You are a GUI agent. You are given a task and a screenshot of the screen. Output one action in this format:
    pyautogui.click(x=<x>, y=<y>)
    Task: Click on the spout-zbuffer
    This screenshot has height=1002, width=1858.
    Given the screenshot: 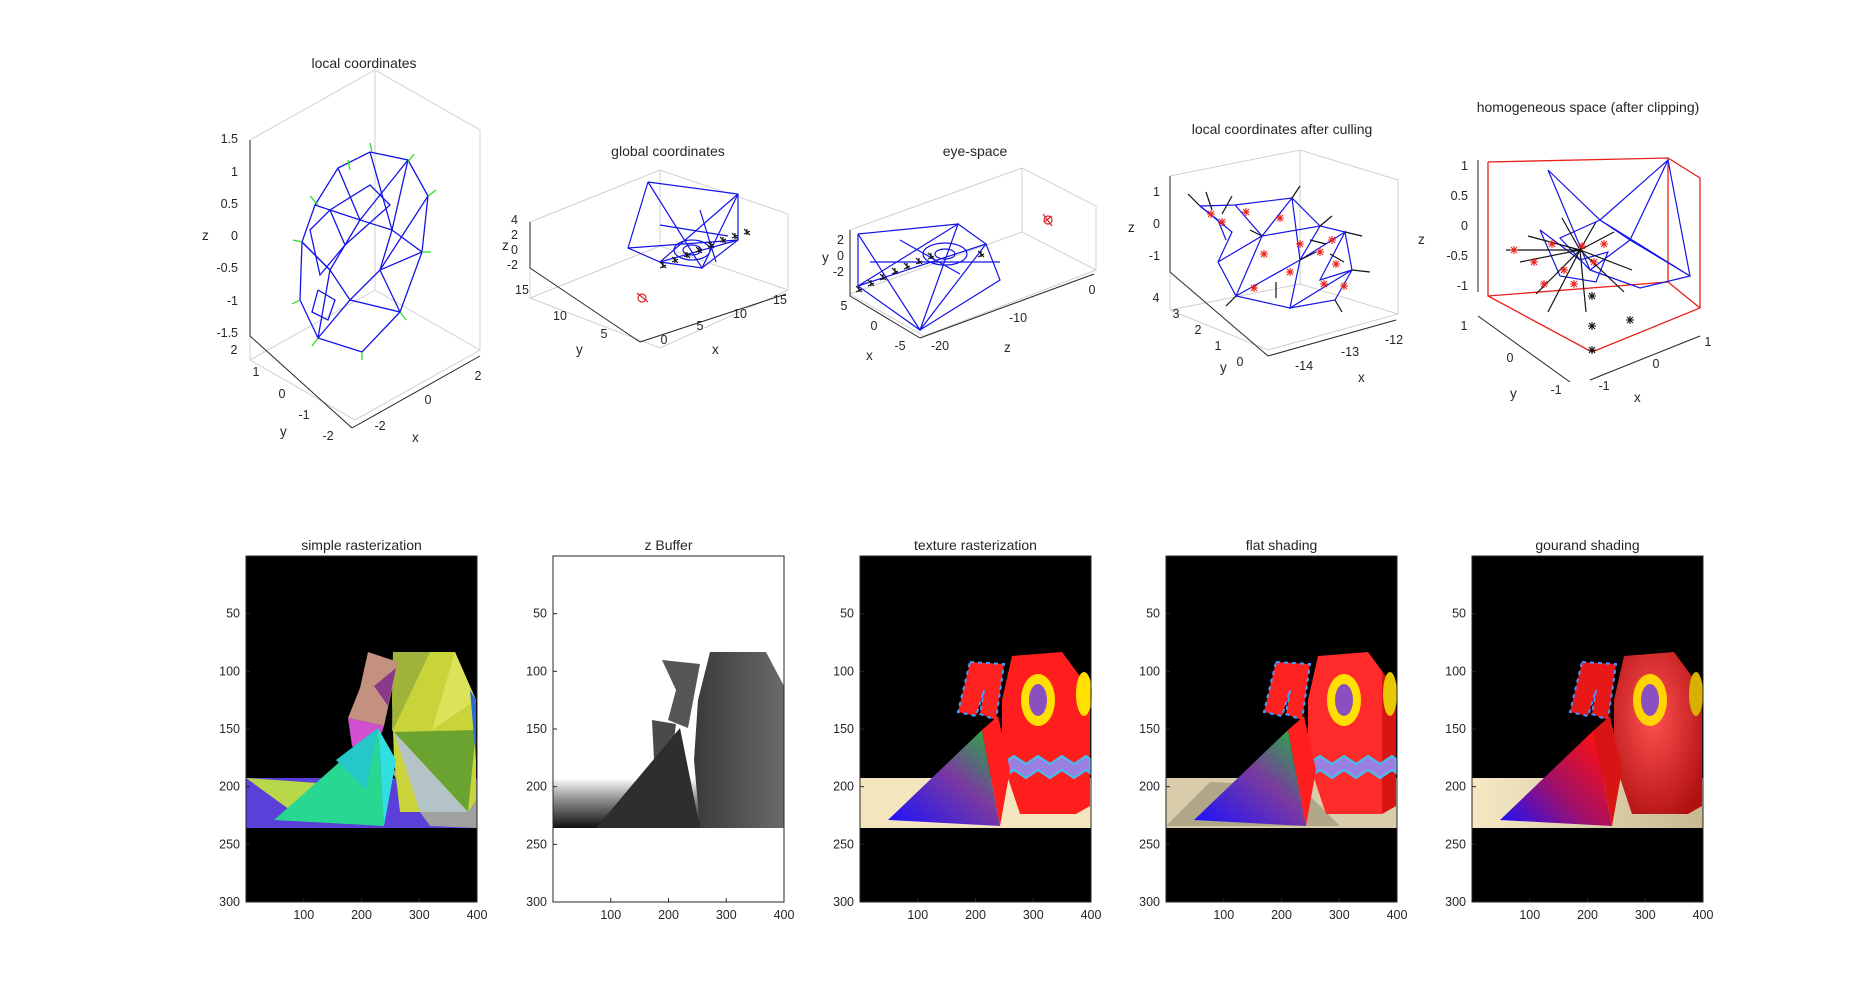 What is the action you would take?
    pyautogui.click(x=648, y=778)
    